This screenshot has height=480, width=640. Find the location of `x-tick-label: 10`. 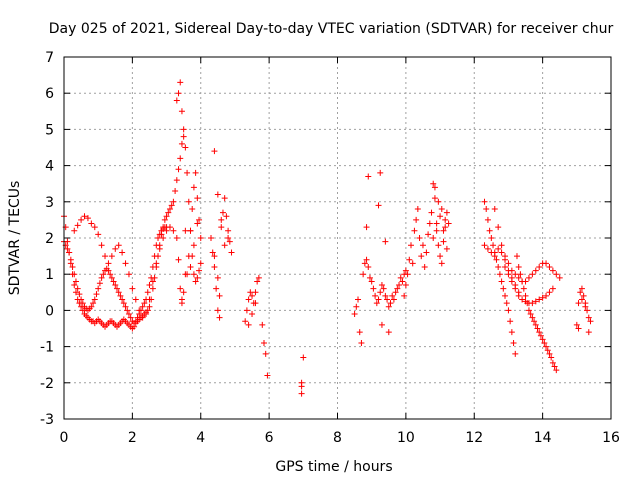

x-tick-label: 10 is located at coordinates (406, 438).